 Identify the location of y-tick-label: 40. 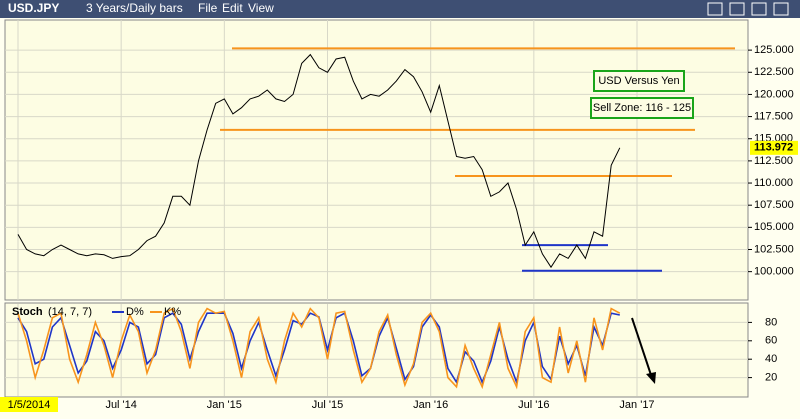
(771, 359).